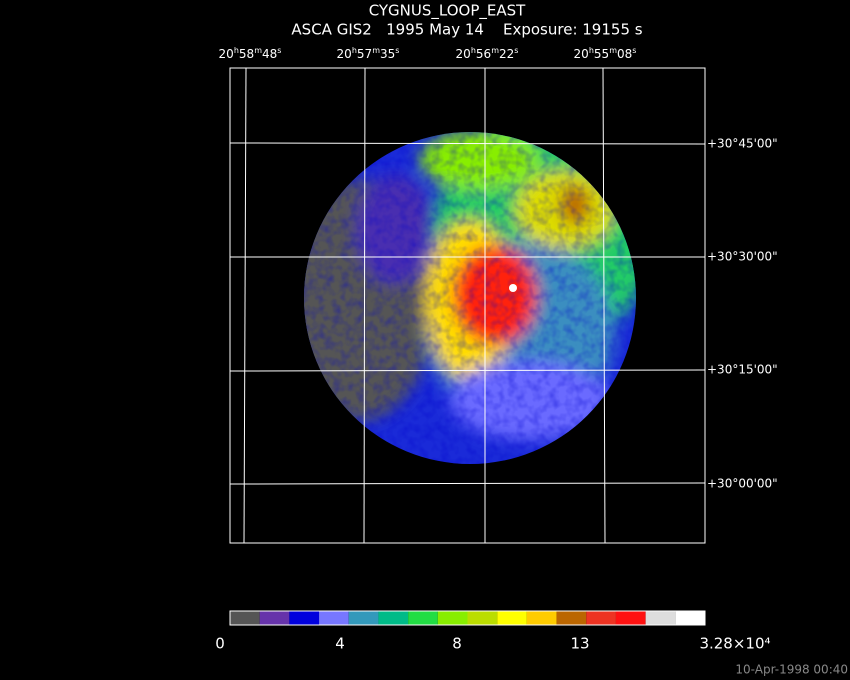  I want to click on colorbar-frame, so click(467, 618).